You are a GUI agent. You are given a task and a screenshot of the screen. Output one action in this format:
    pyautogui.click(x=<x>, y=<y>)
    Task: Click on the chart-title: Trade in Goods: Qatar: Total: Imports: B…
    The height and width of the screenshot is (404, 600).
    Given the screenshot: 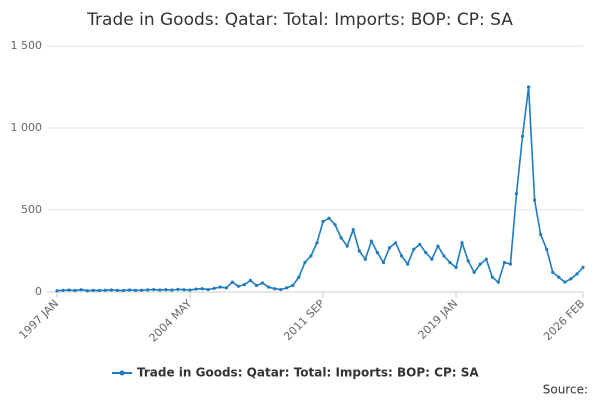 What is the action you would take?
    pyautogui.click(x=299, y=20)
    